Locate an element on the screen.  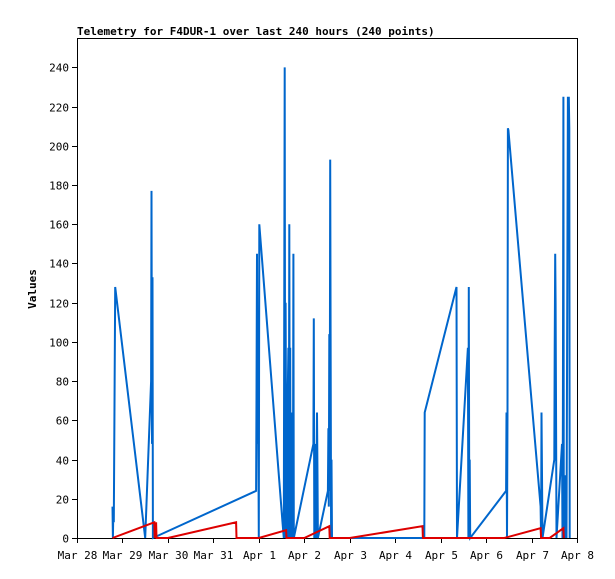
y-tick-label: 100 is located at coordinates (59, 343).